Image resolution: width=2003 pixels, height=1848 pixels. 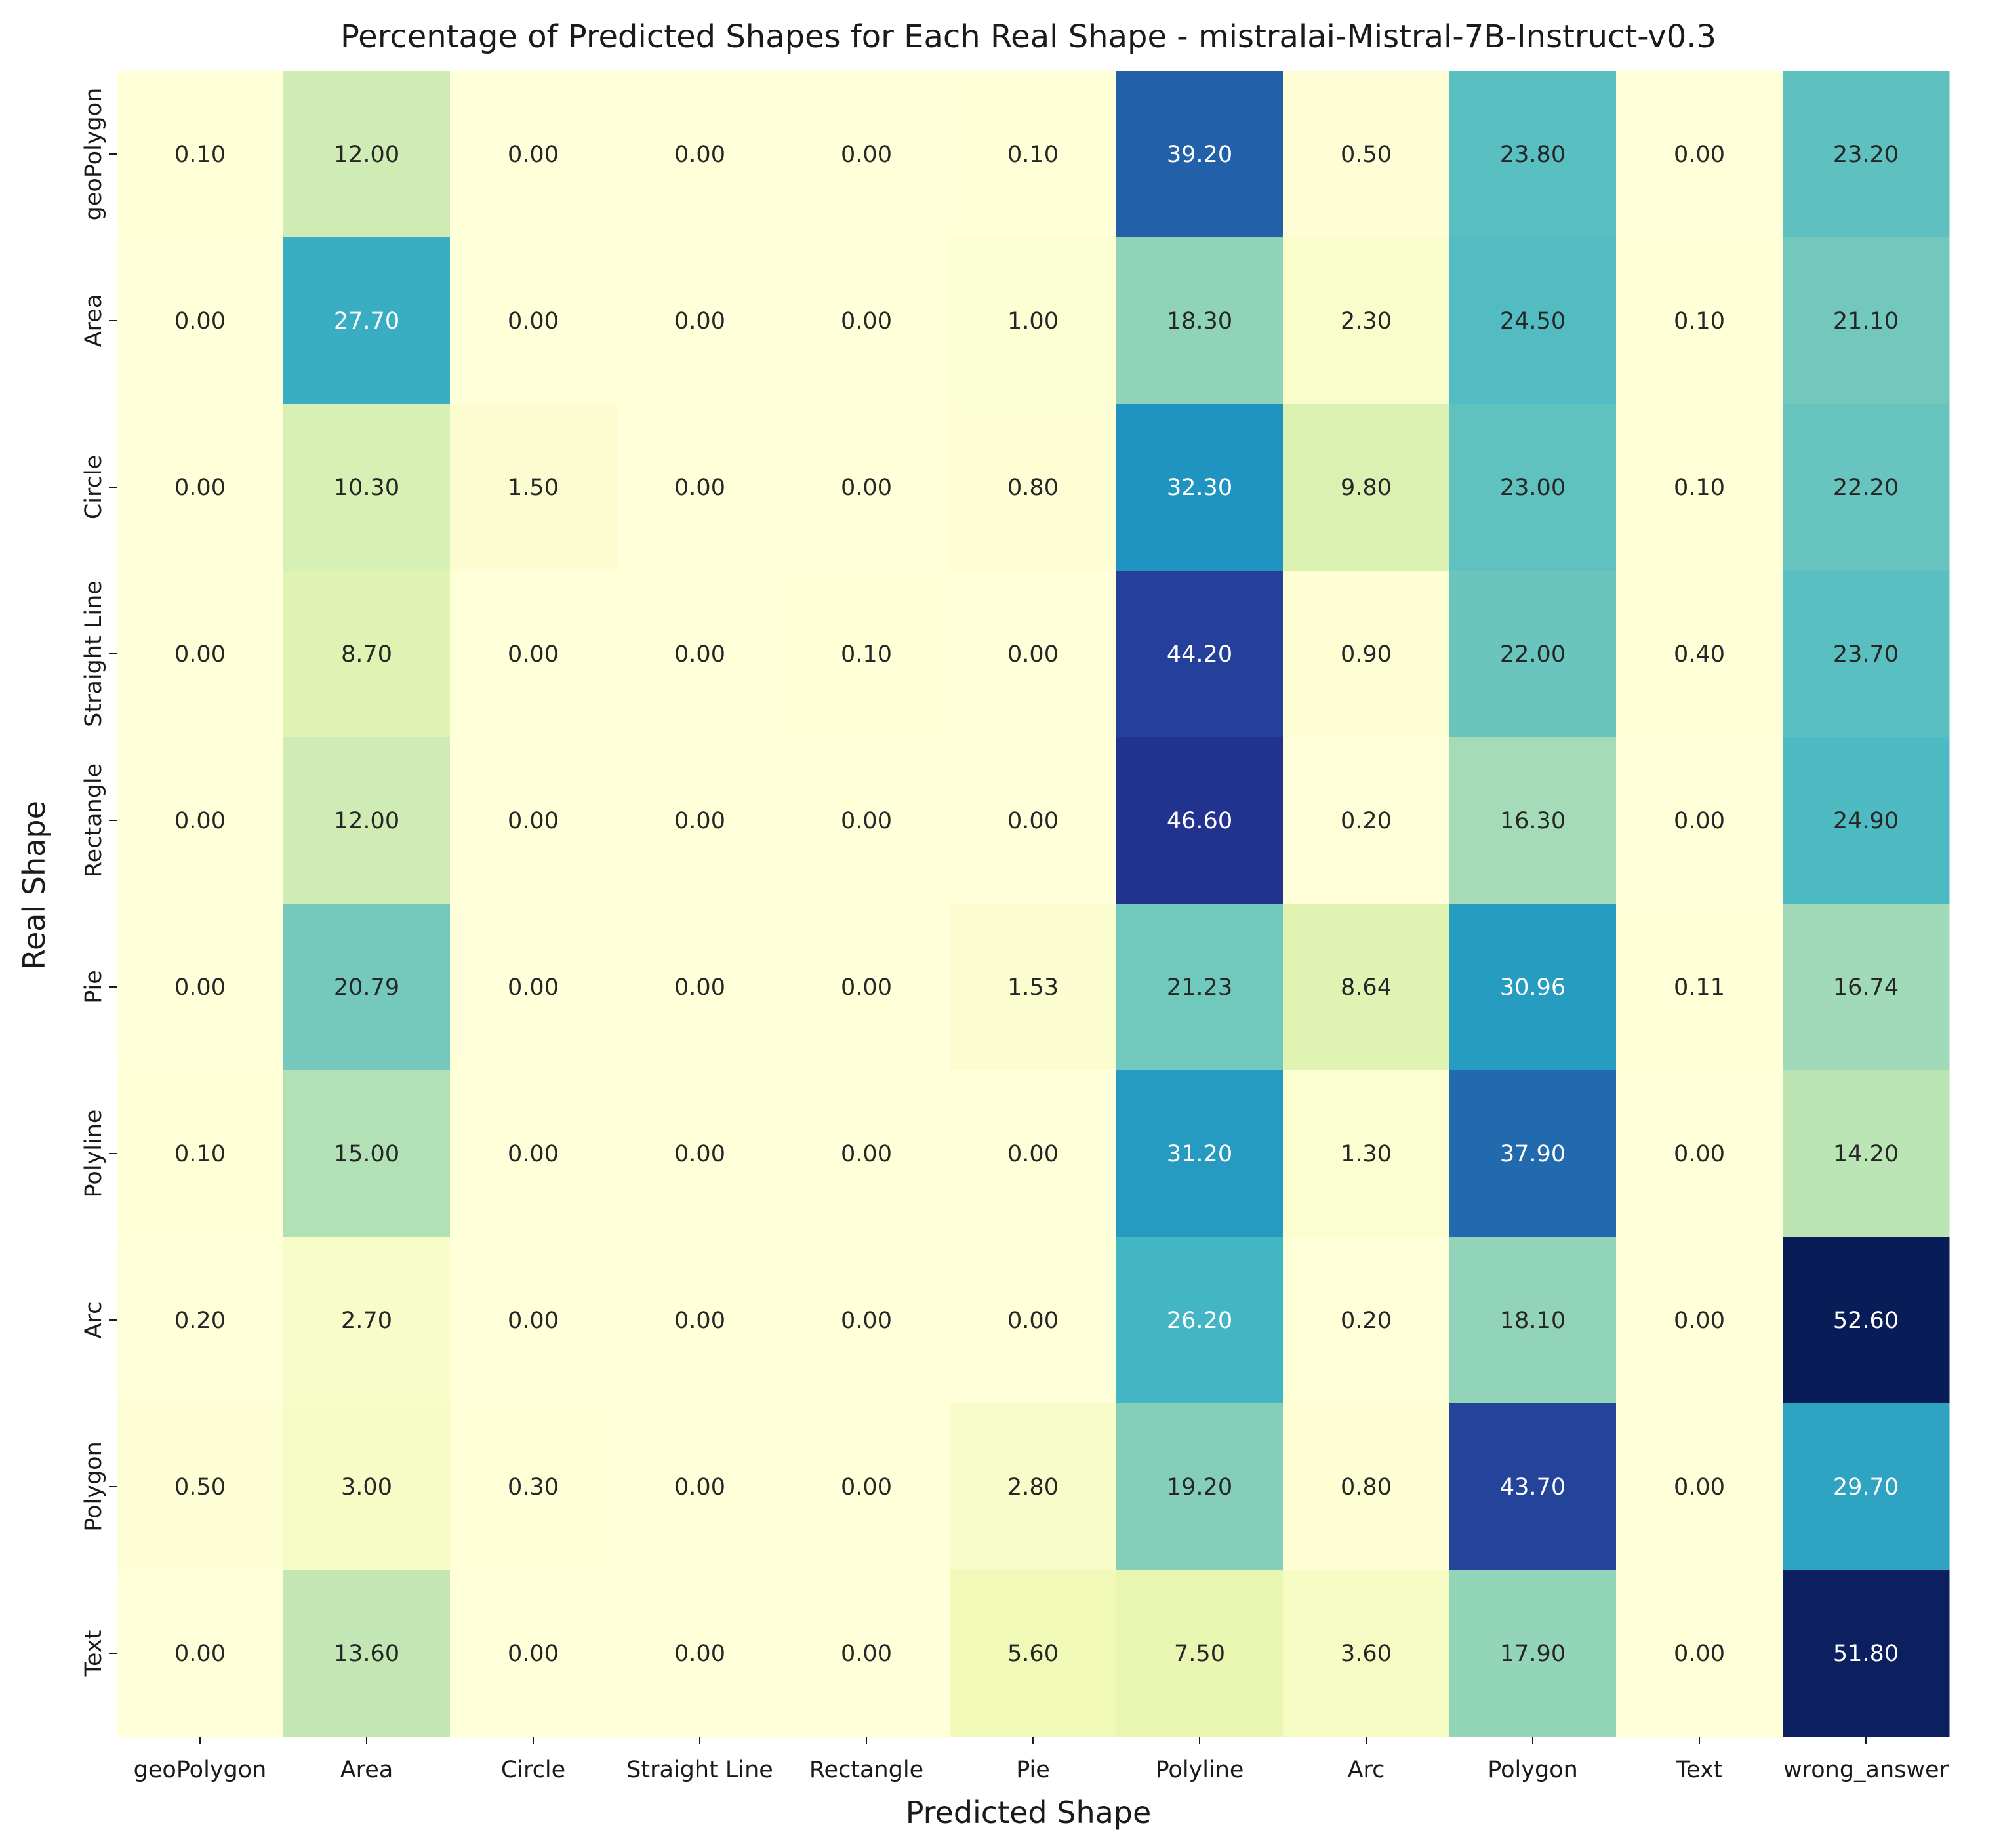 What do you see at coordinates (1533, 654) in the screenshot?
I see `cell-value-label: 22.00` at bounding box center [1533, 654].